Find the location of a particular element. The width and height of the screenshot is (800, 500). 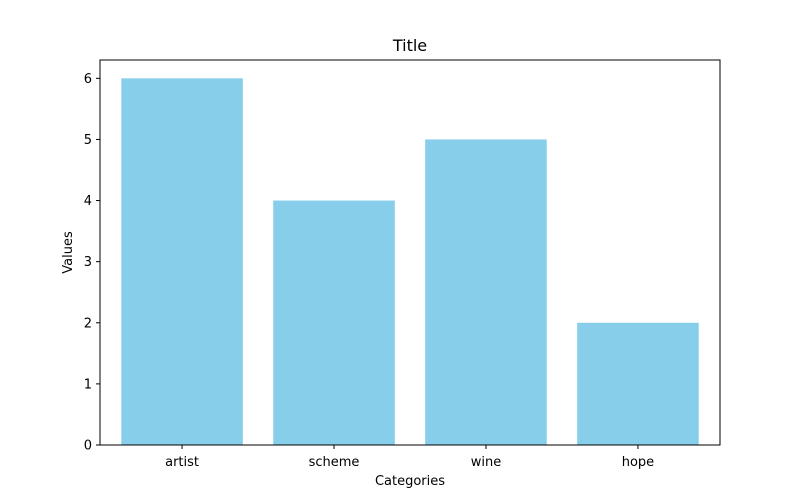

x-tick-label: wine is located at coordinates (486, 462).